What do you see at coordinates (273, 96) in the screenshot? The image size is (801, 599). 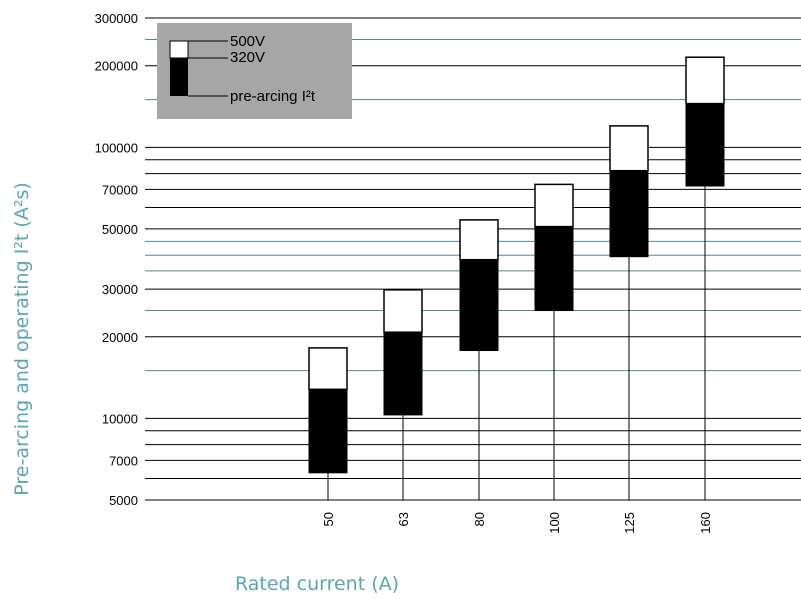 I see `legend-label-prearcing: pre-arcing I²t` at bounding box center [273, 96].